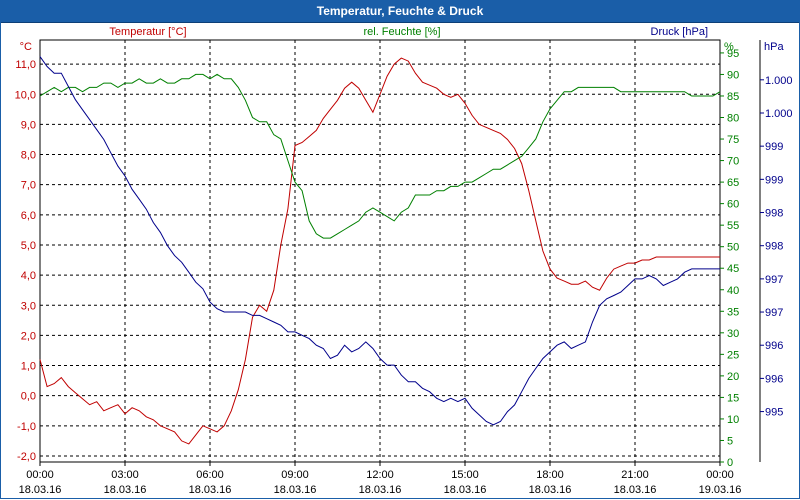 The height and width of the screenshot is (500, 800). What do you see at coordinates (733, 334) in the screenshot?
I see `humidity-tick-label: 30` at bounding box center [733, 334].